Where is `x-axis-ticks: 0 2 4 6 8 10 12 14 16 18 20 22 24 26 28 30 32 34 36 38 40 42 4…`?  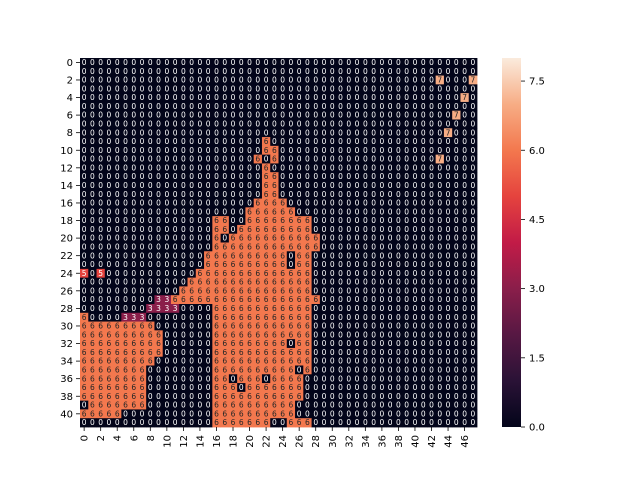 x-axis-ticks: 0 2 4 6 8 10 12 14 16 18 20 22 24 26 28 30 32 34 36 38 40 42 4… is located at coordinates (275, 437).